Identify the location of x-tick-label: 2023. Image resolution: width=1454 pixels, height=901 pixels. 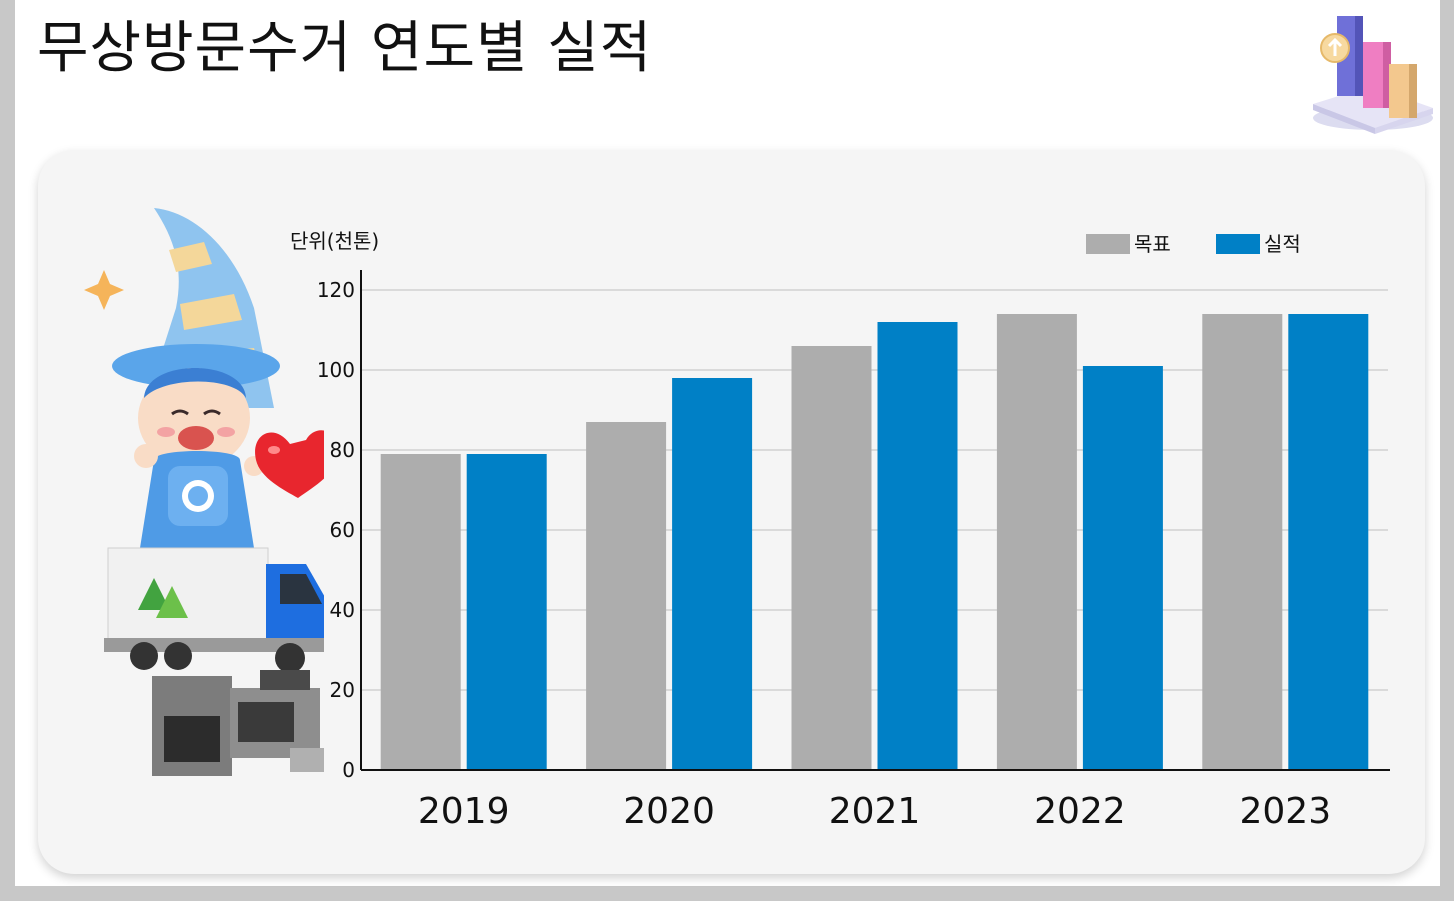
(1285, 811).